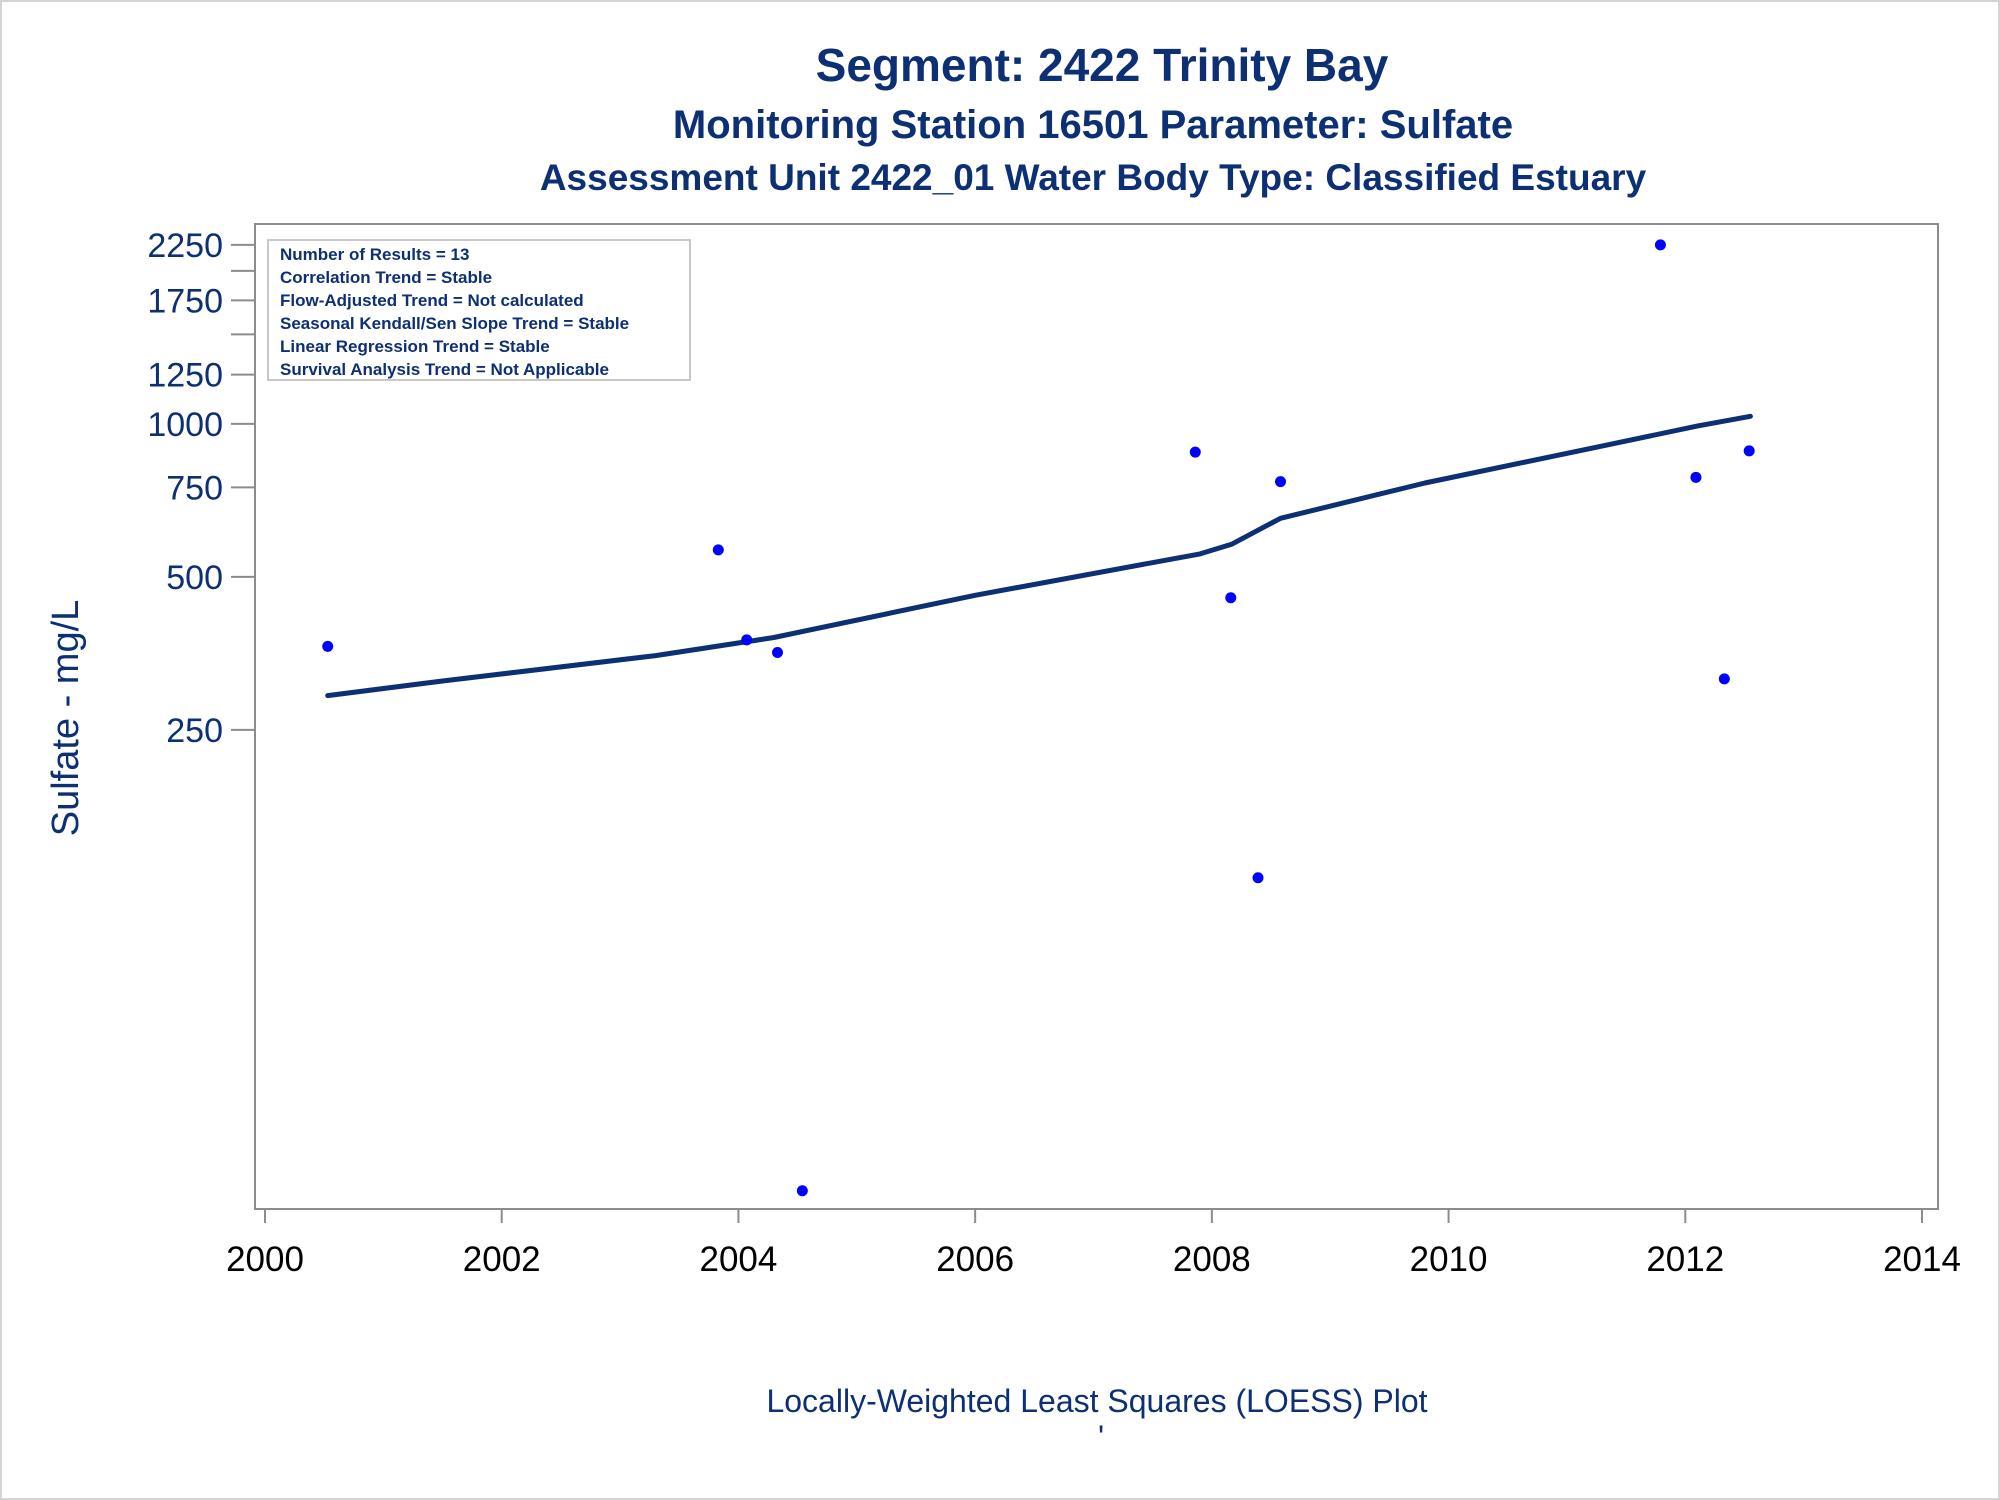  What do you see at coordinates (1093, 1244) in the screenshot?
I see `x-axis: 2000 2002 2004 2006 2008 2010 2012 2014` at bounding box center [1093, 1244].